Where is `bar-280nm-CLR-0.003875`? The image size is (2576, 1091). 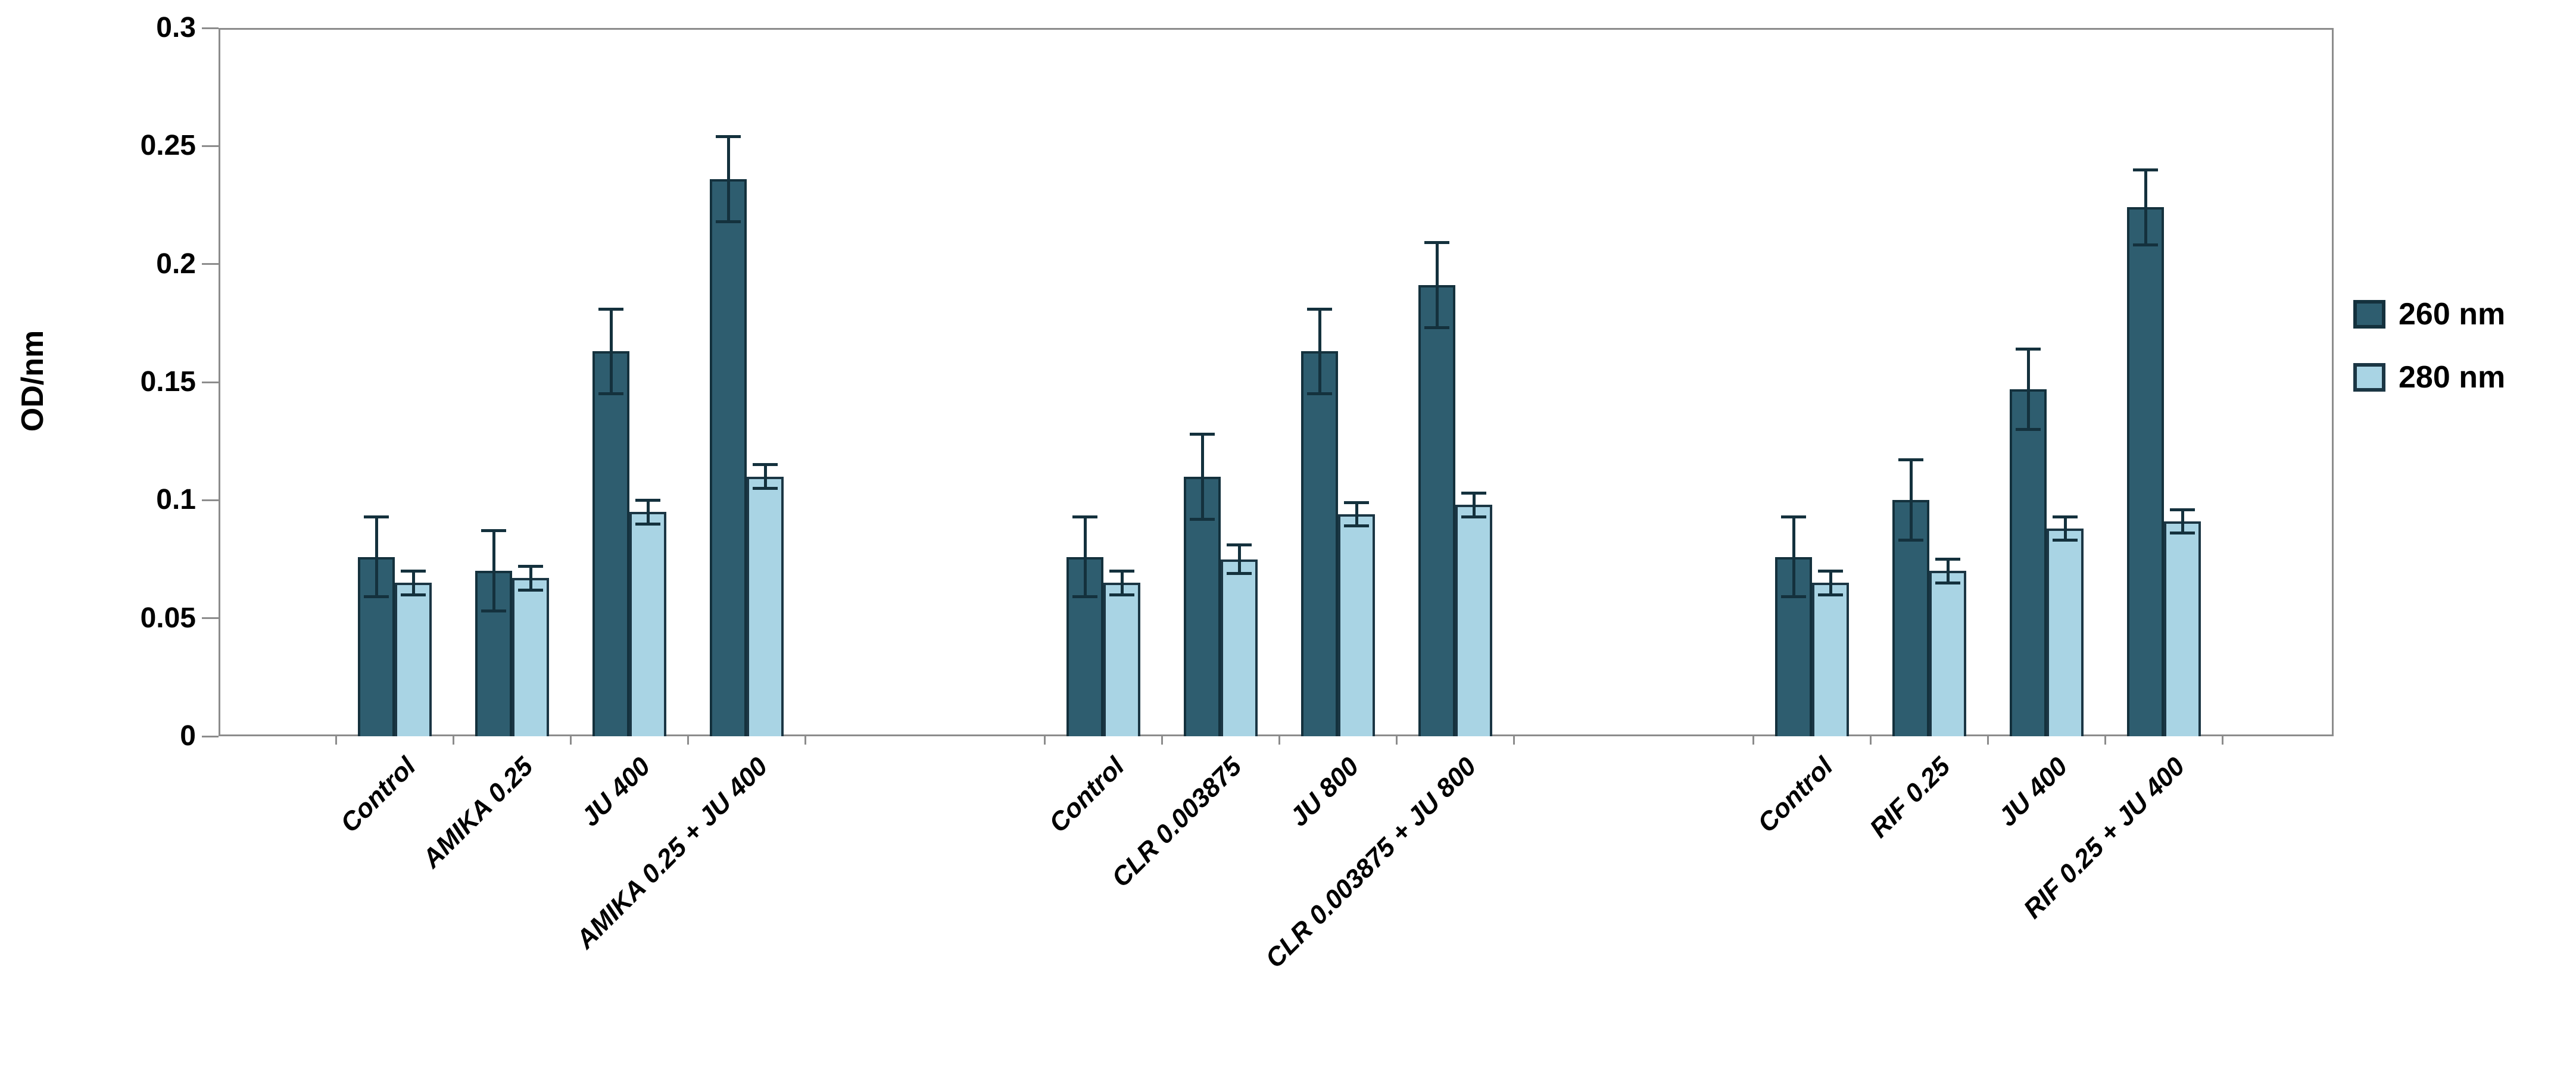 bar-280nm-CLR-0.003875 is located at coordinates (1239, 647).